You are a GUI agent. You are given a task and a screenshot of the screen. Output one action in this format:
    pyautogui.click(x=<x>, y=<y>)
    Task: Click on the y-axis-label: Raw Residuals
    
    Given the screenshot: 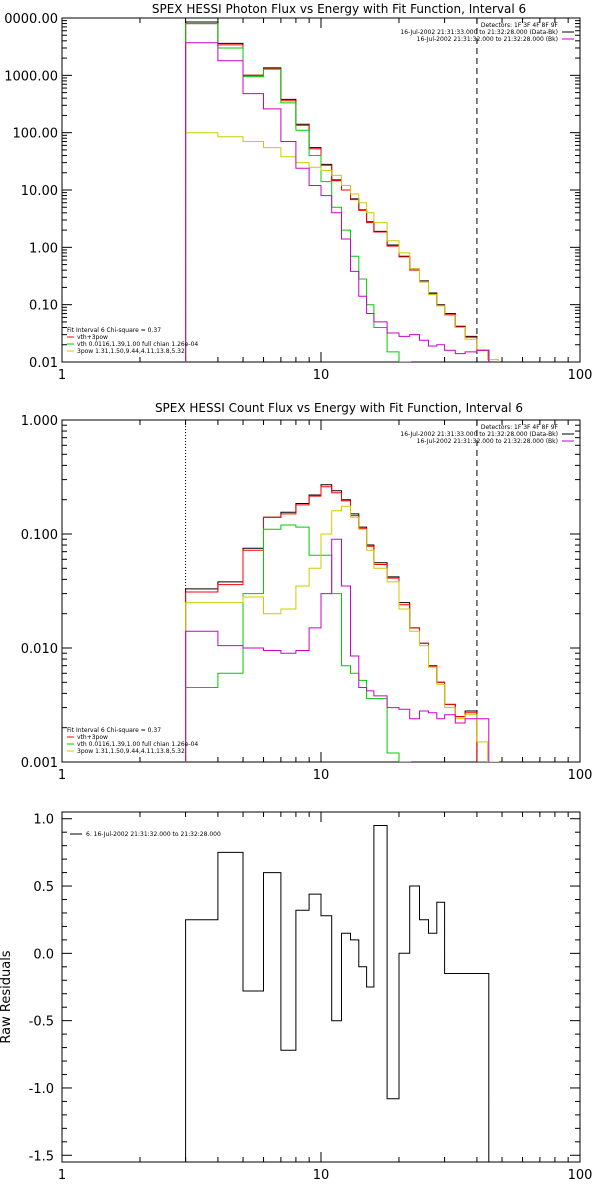 What is the action you would take?
    pyautogui.click(x=7, y=996)
    